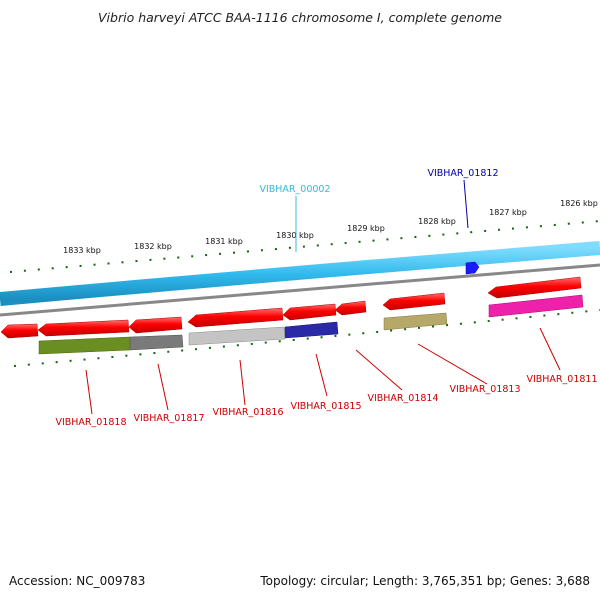  Describe the element at coordinates (366, 228) in the screenshot. I see `tick-label-1829: 1829 kbp` at that location.